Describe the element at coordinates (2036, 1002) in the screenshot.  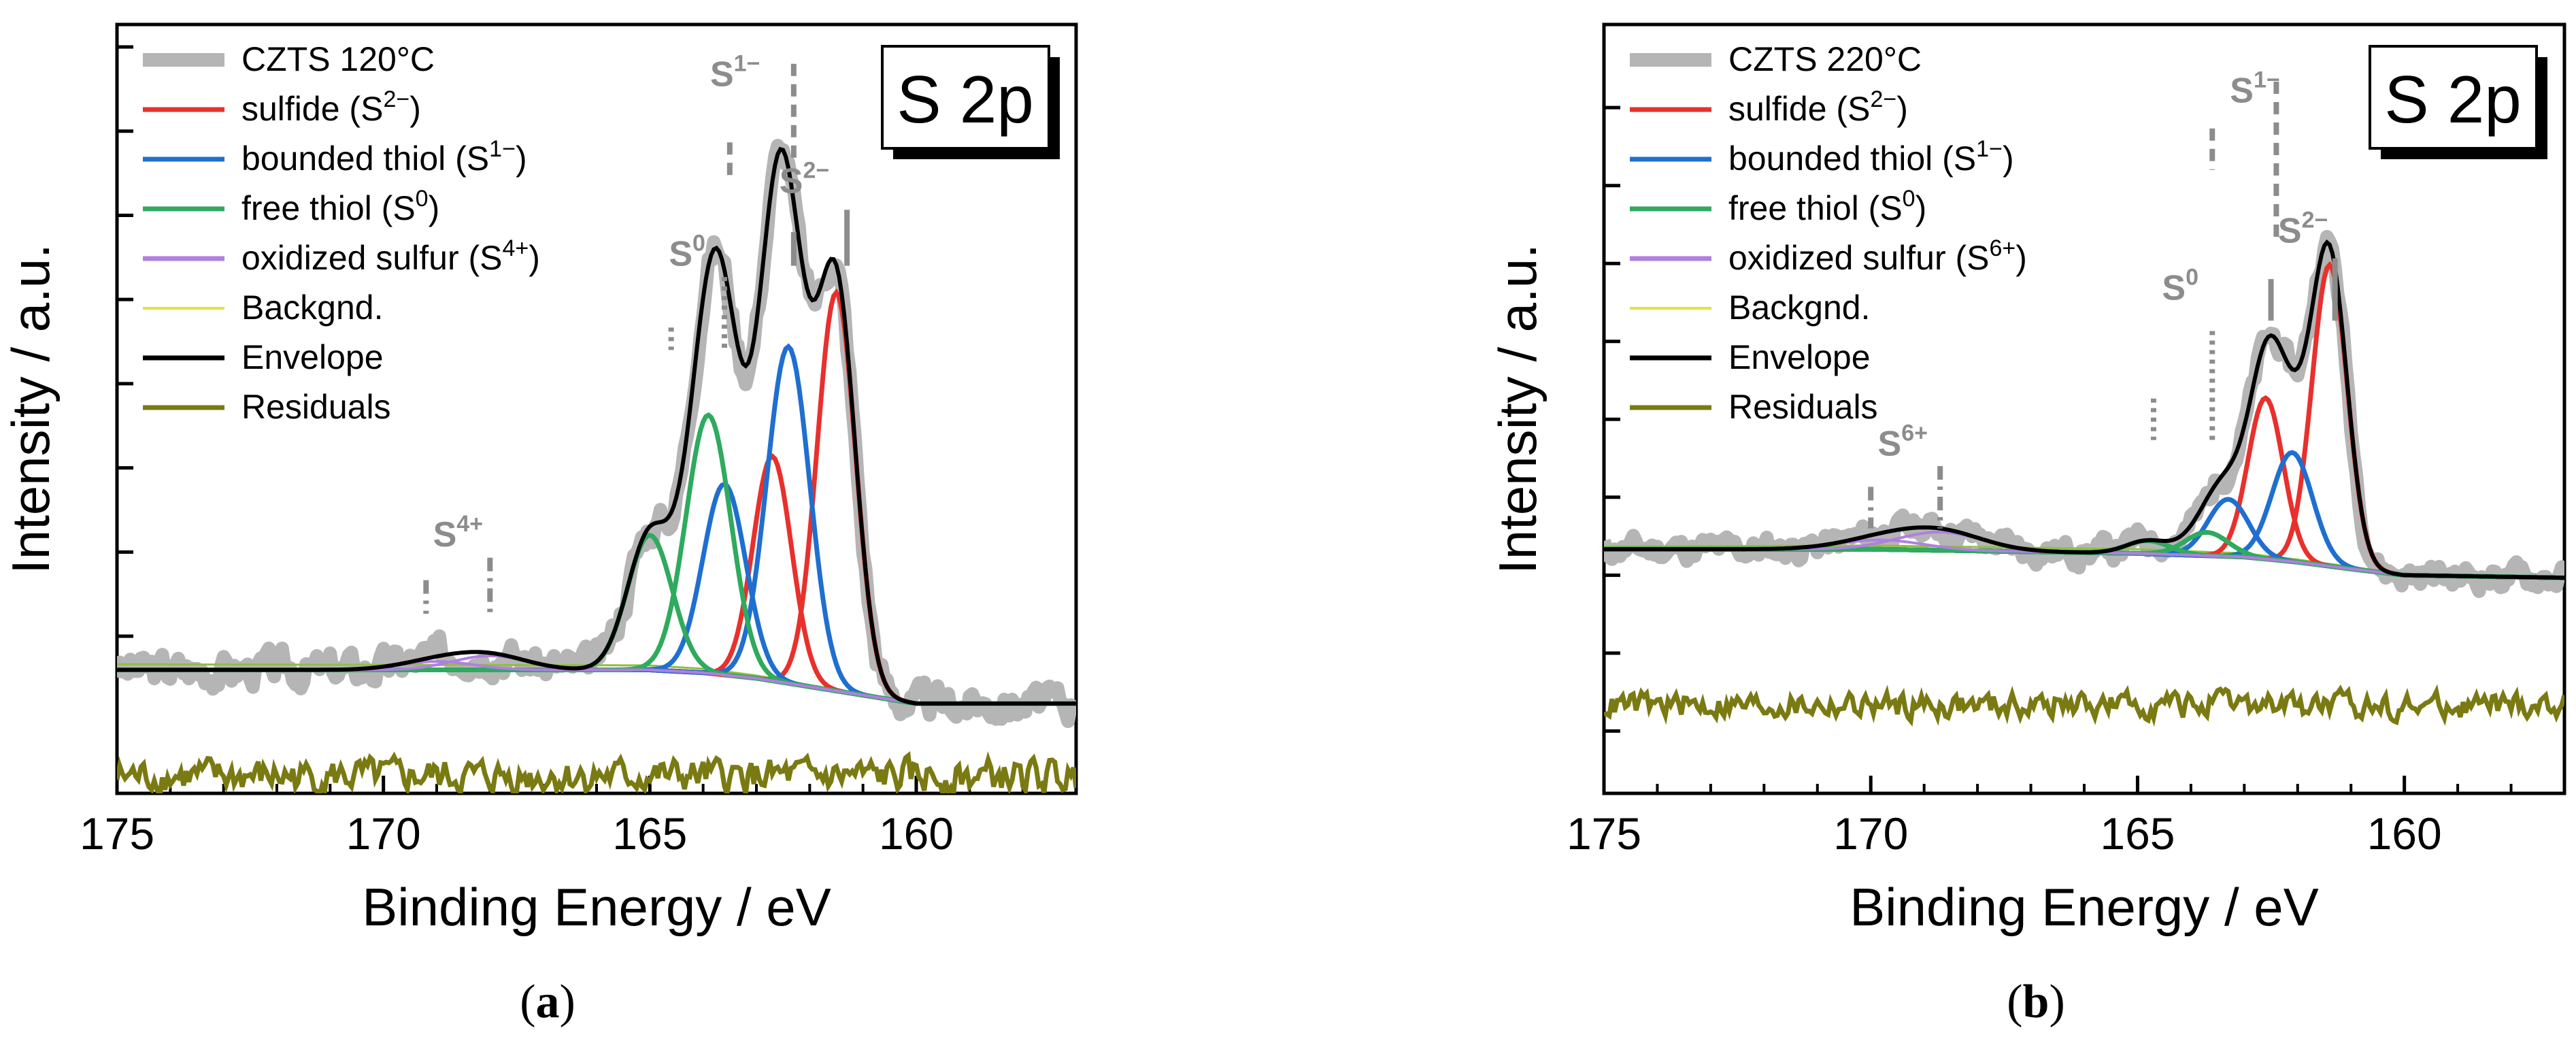
I see `panel-caption: (b)` at that location.